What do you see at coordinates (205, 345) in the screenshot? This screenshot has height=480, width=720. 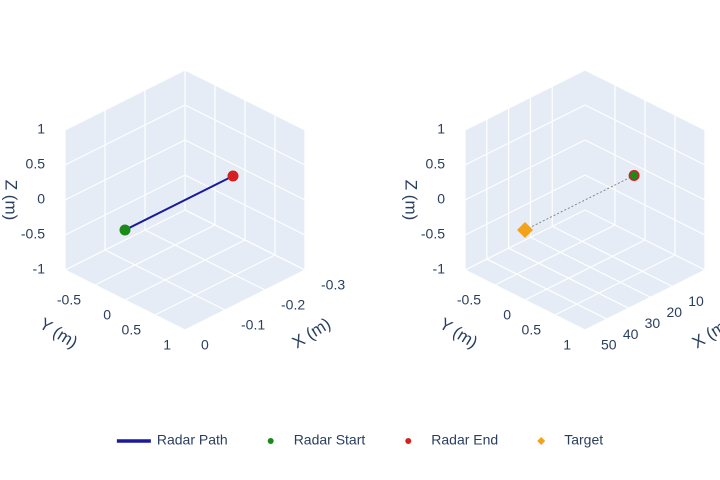 I see `x-tick-label: 0` at bounding box center [205, 345].